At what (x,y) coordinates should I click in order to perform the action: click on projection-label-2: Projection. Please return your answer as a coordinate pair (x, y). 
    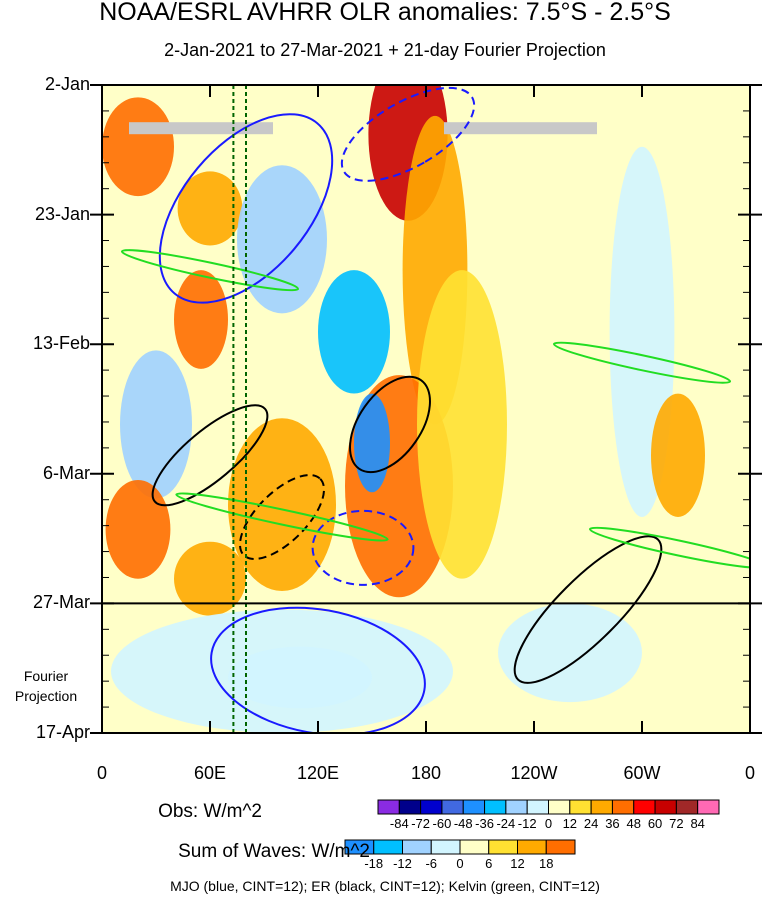
    Looking at the image, I should click on (46, 696).